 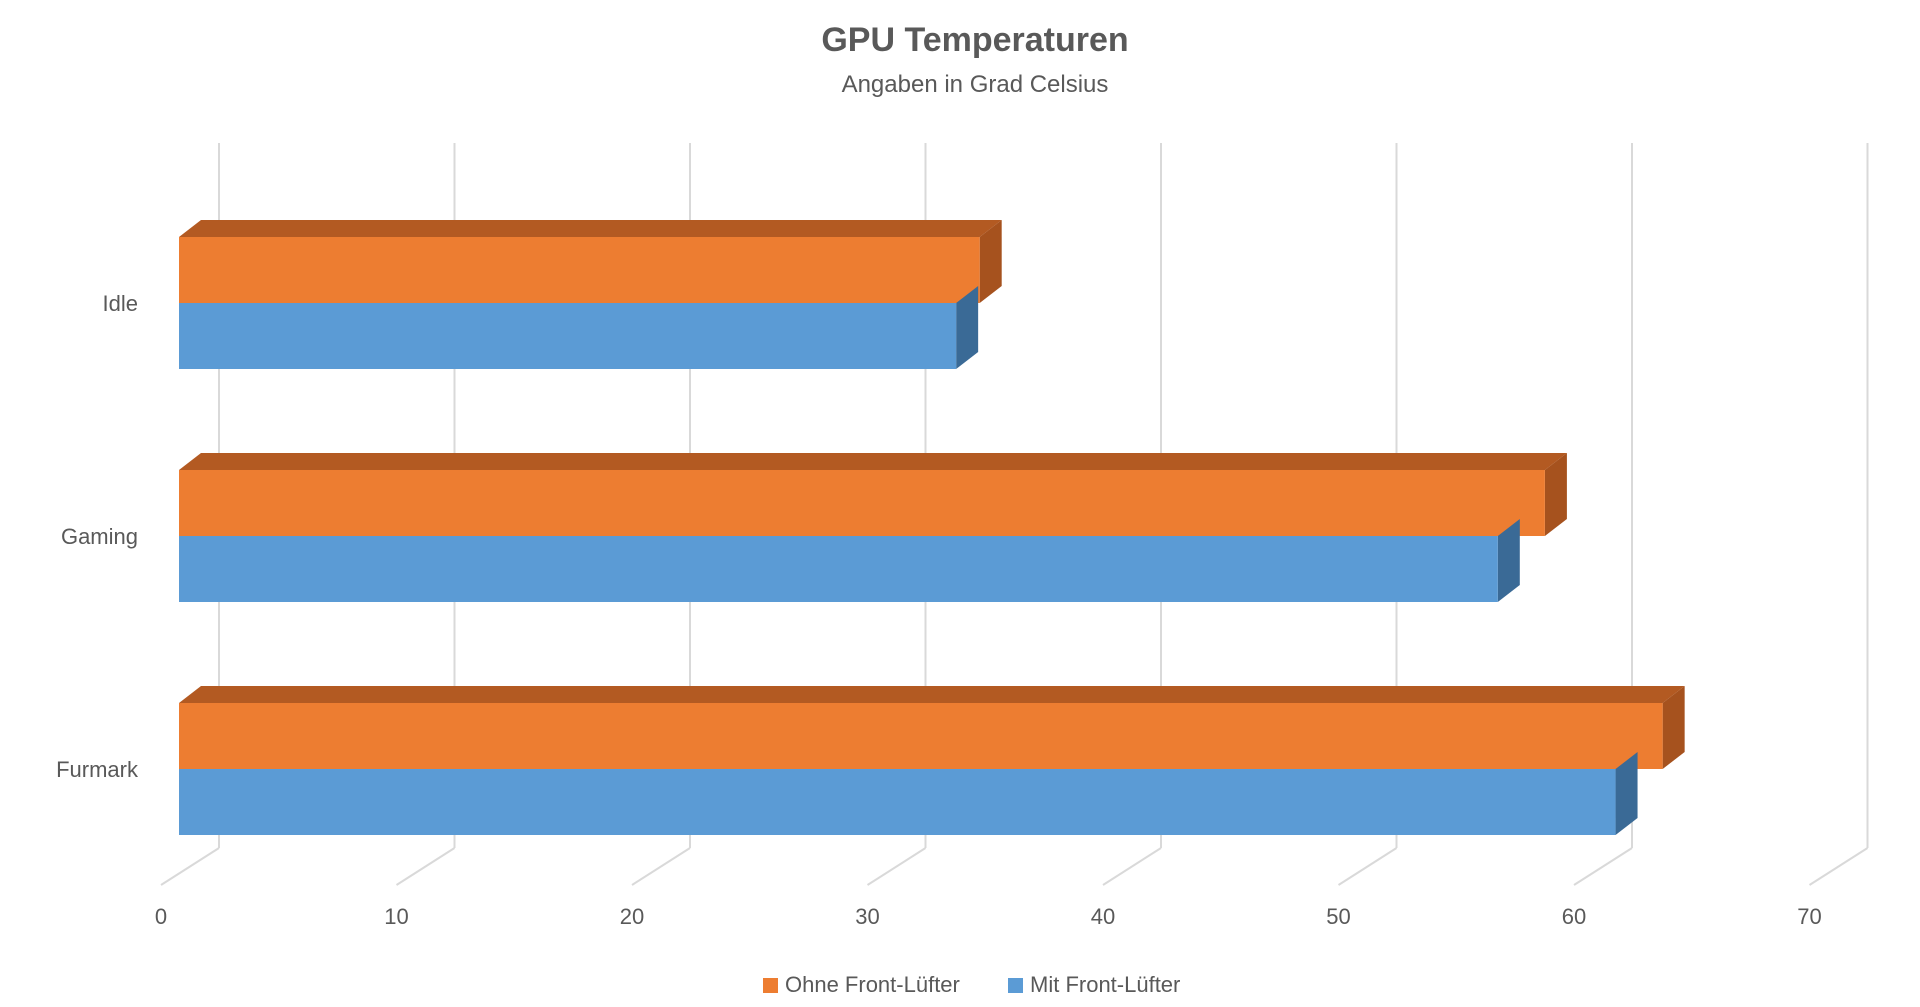 I want to click on x-tick-label-70: 70, so click(x=1809, y=916).